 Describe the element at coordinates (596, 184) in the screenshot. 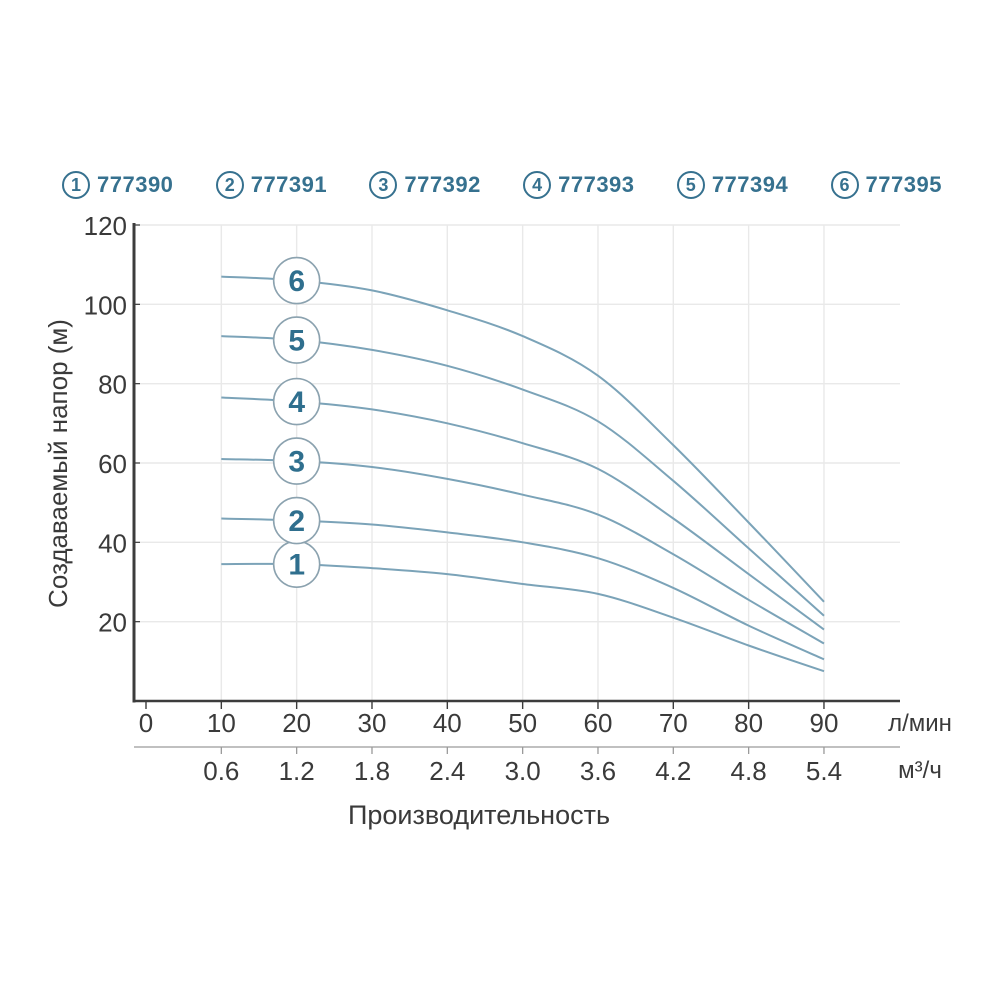

I see `legend-item-code: 777393` at that location.